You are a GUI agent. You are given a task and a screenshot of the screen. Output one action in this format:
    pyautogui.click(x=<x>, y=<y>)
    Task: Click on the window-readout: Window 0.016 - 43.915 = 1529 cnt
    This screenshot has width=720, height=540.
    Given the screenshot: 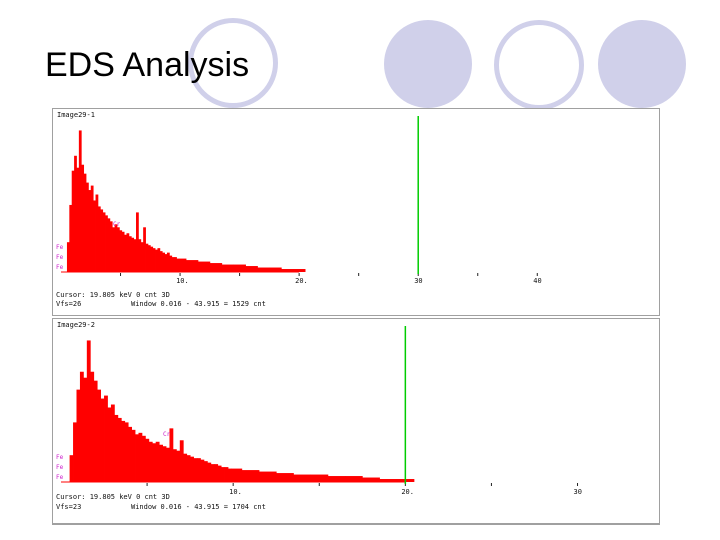 What is the action you would take?
    pyautogui.click(x=198, y=304)
    